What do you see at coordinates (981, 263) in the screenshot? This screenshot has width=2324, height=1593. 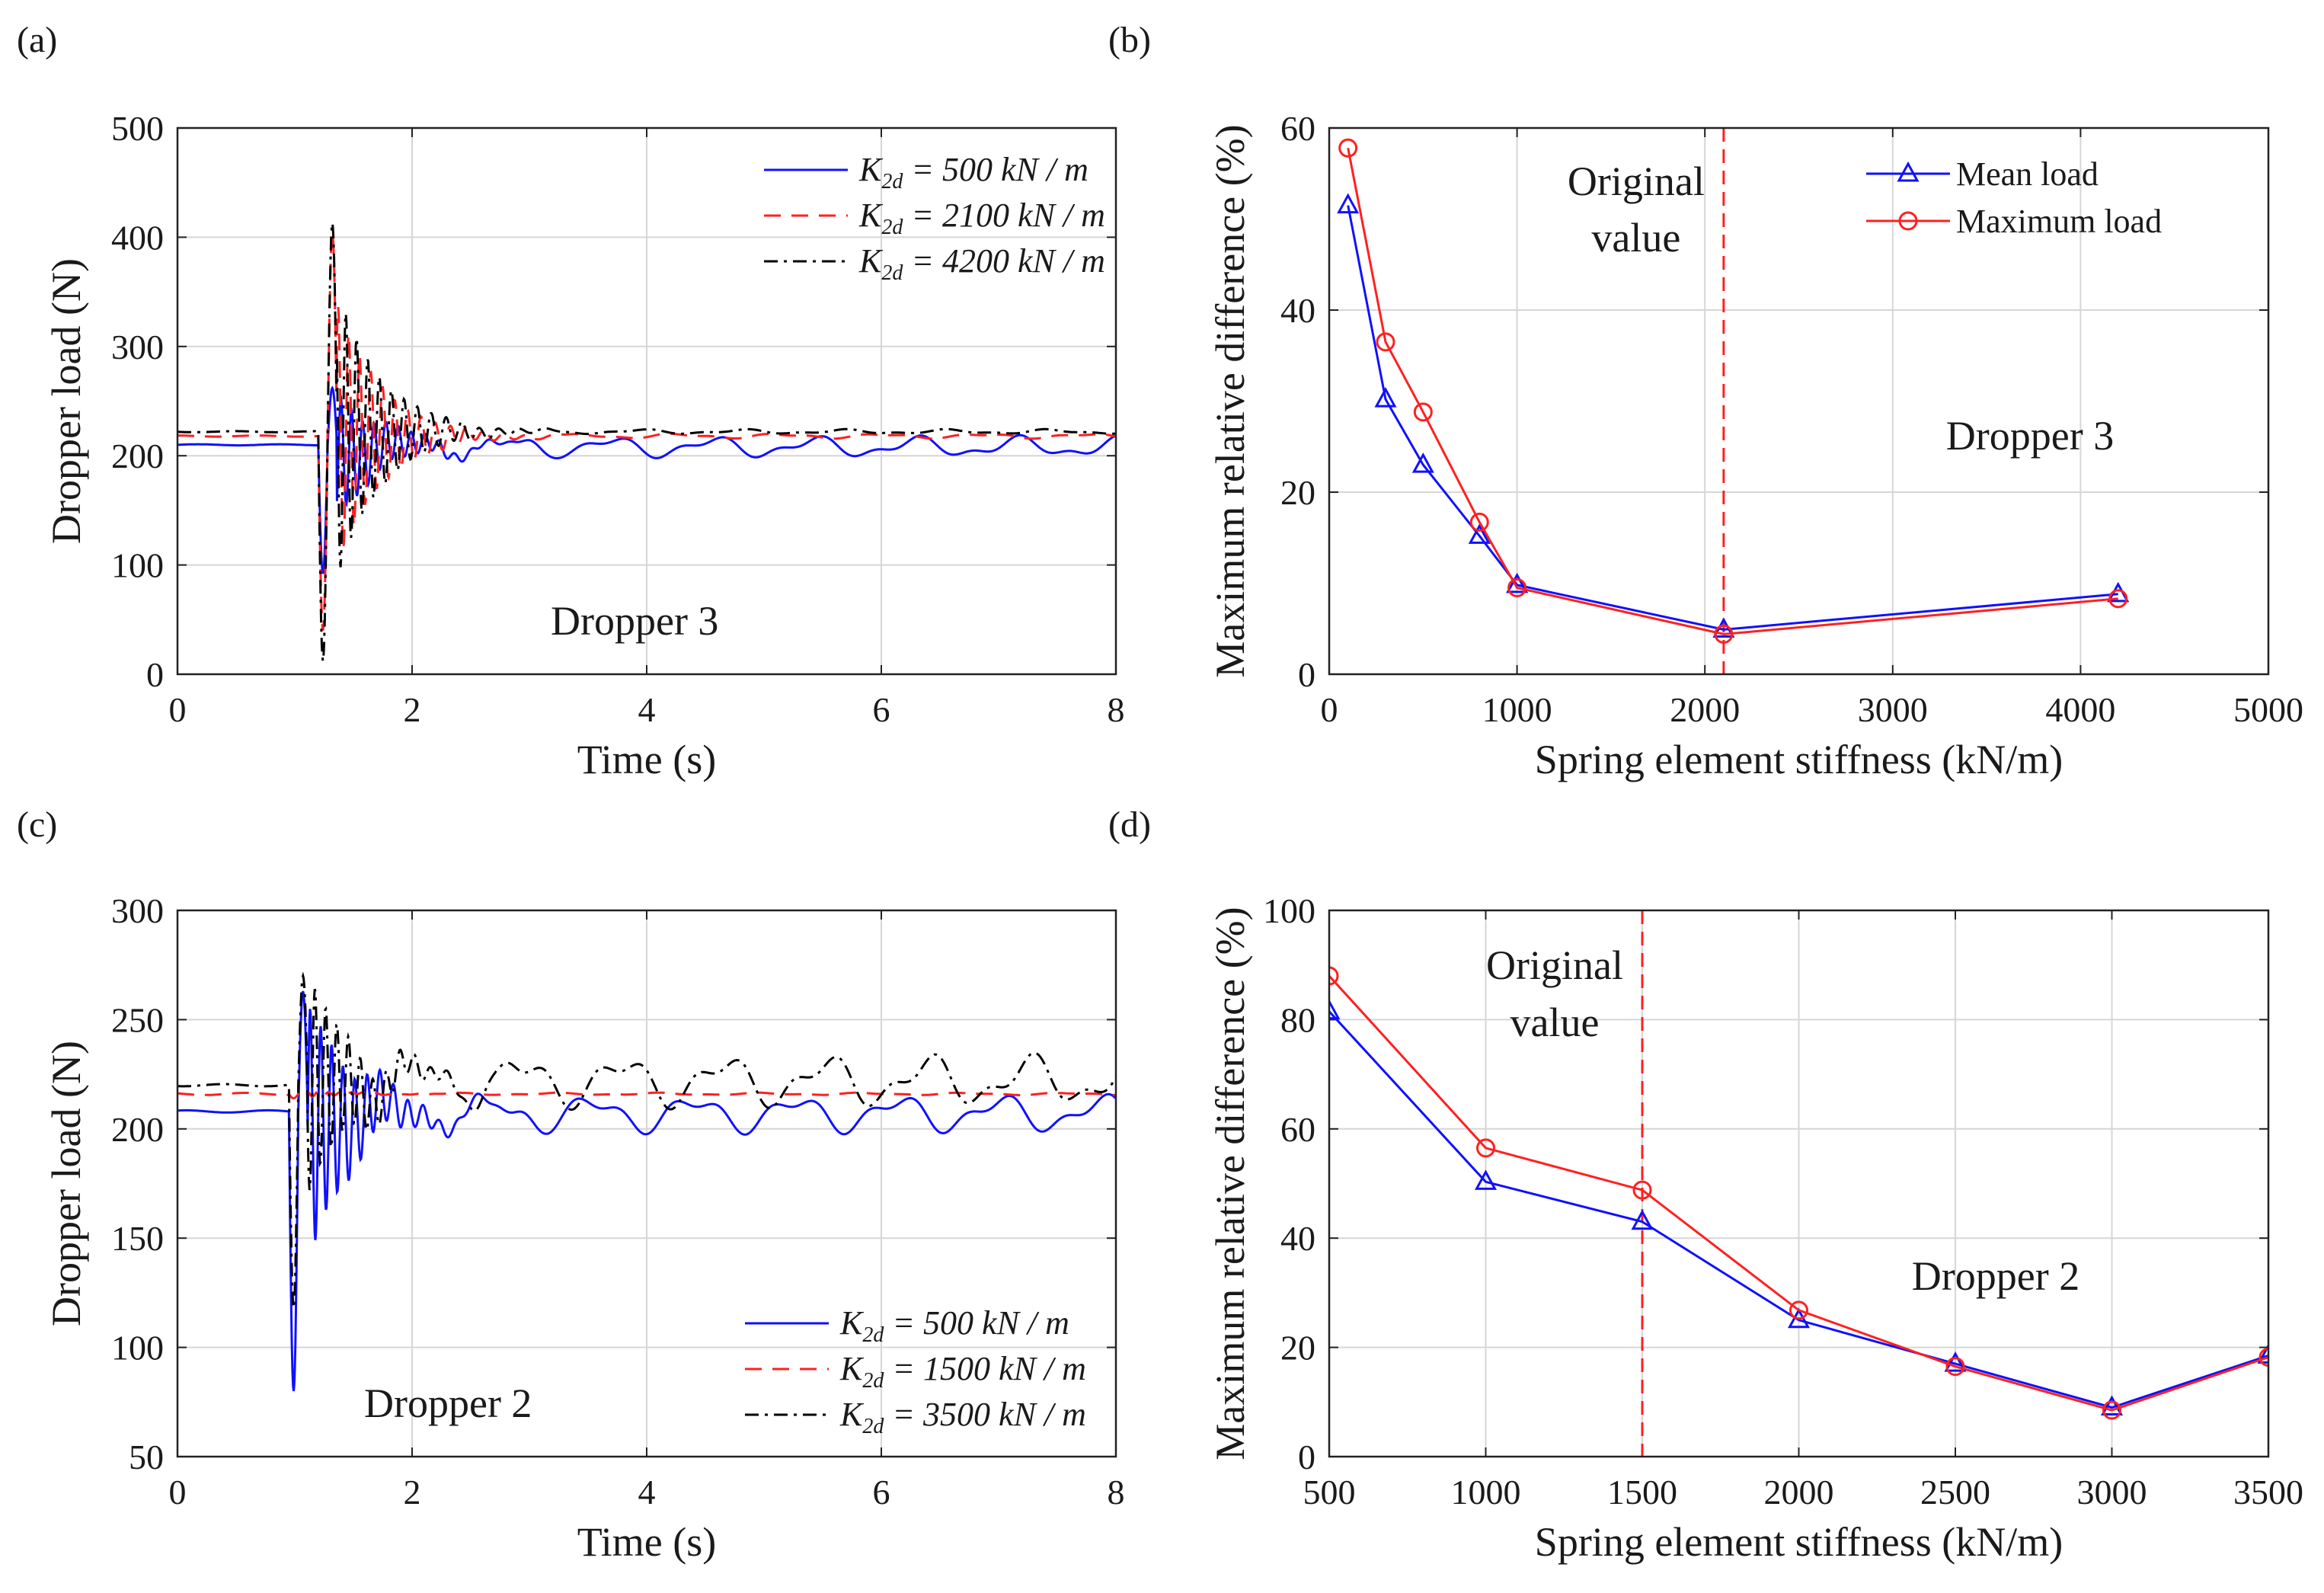 I see `legend-label-3: K2d = 4200 kN / m` at bounding box center [981, 263].